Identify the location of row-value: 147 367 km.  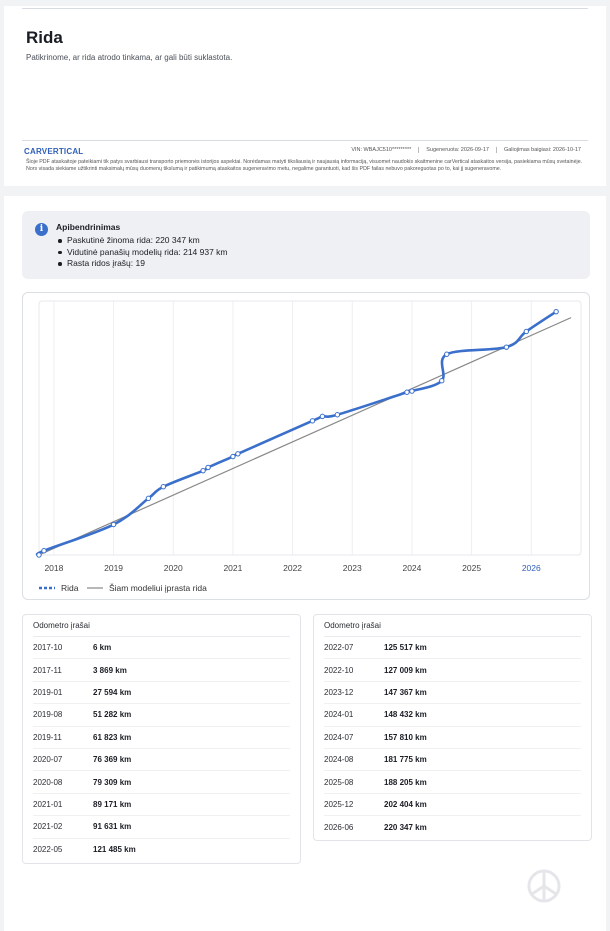
(405, 692).